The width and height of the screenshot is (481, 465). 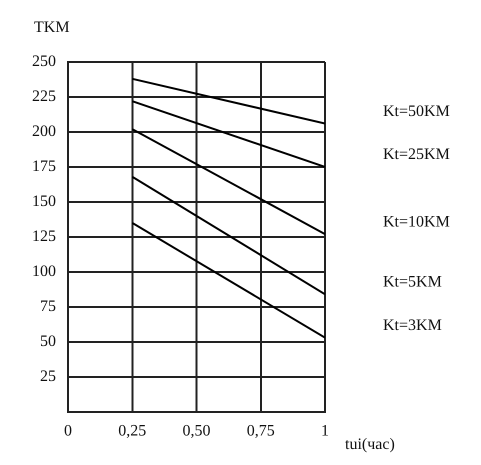 What do you see at coordinates (132, 431) in the screenshot?
I see `x-tick-label: 0,25` at bounding box center [132, 431].